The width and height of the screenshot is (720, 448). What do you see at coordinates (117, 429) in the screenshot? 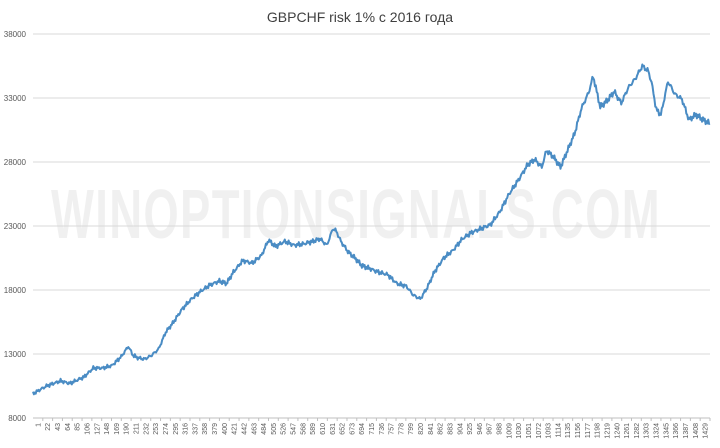
I see `x-tick-label: 169` at bounding box center [117, 429].